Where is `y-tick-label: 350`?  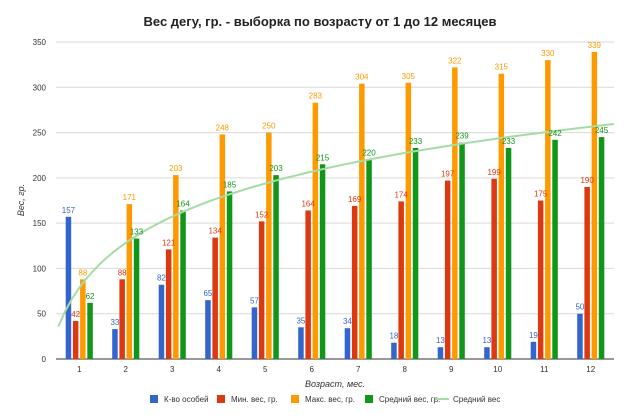
y-tick-label: 350 is located at coordinates (40, 42).